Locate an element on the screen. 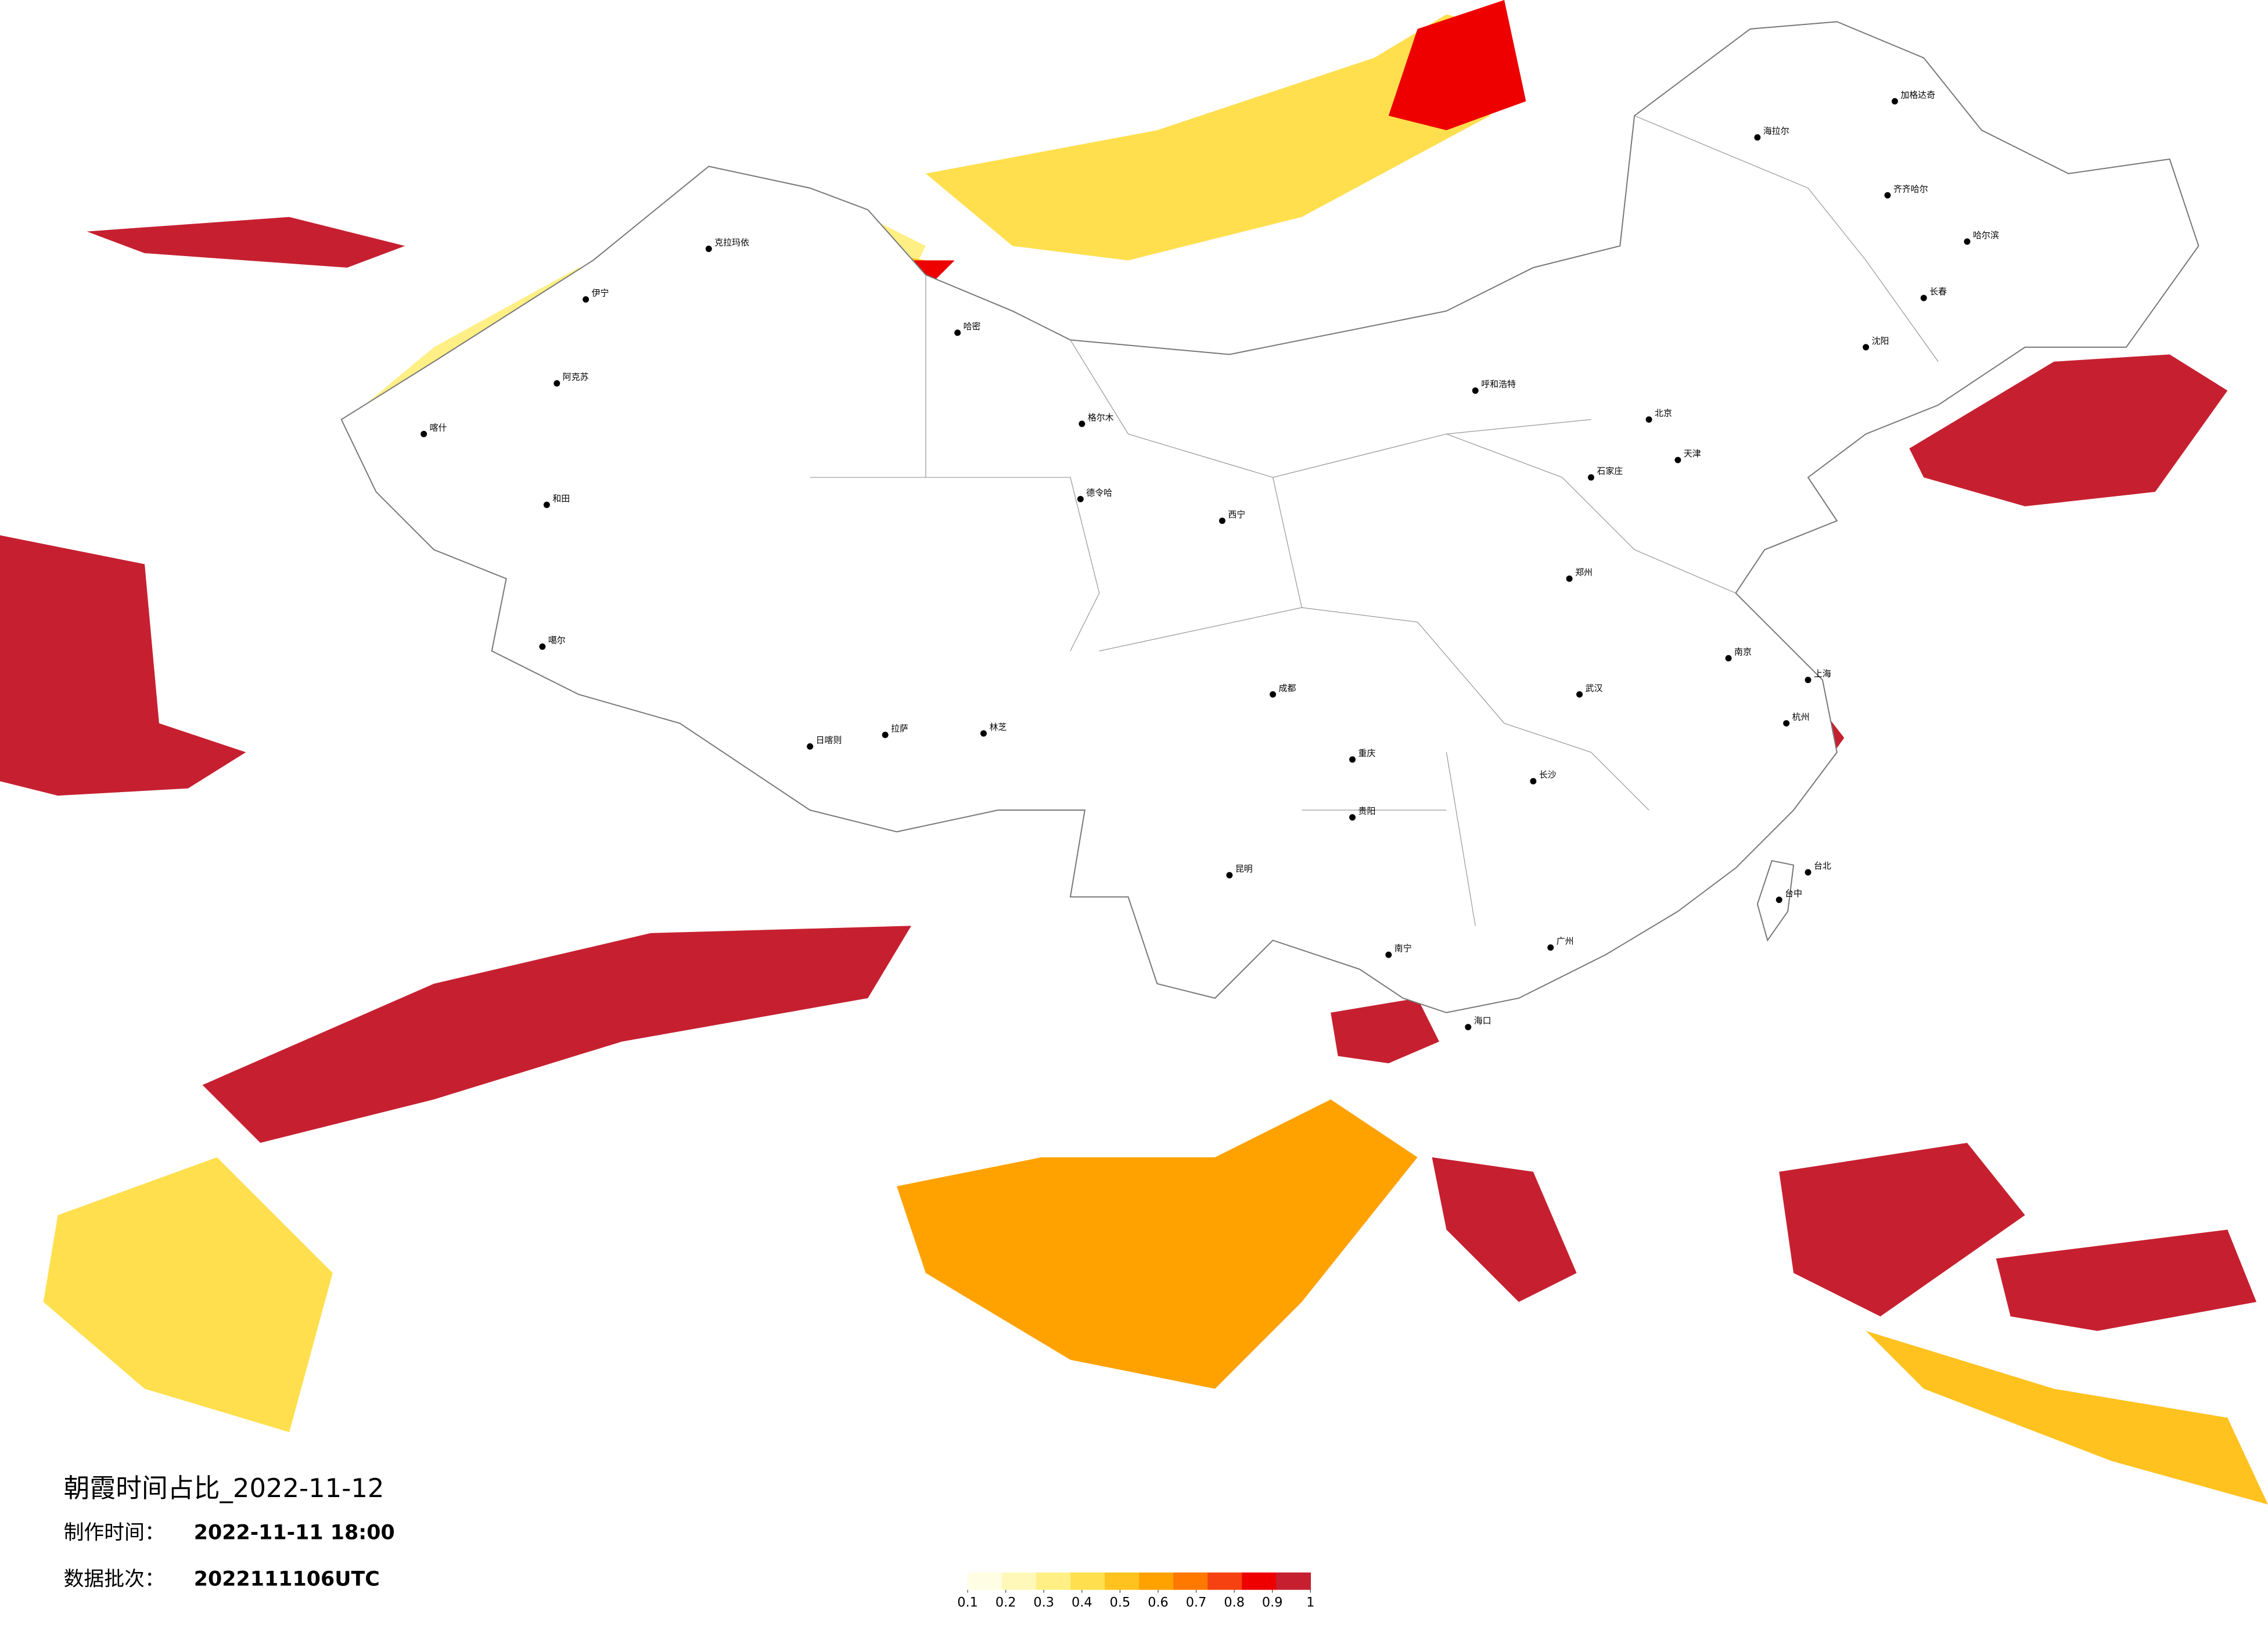 The height and width of the screenshot is (1626, 2268). colorbar-tick-label: 0.5 is located at coordinates (1120, 1602).